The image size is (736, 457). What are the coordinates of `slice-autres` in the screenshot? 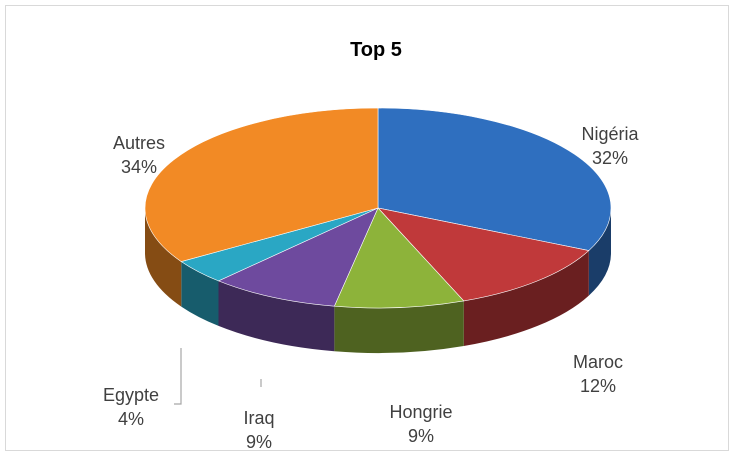 It's located at (261, 184).